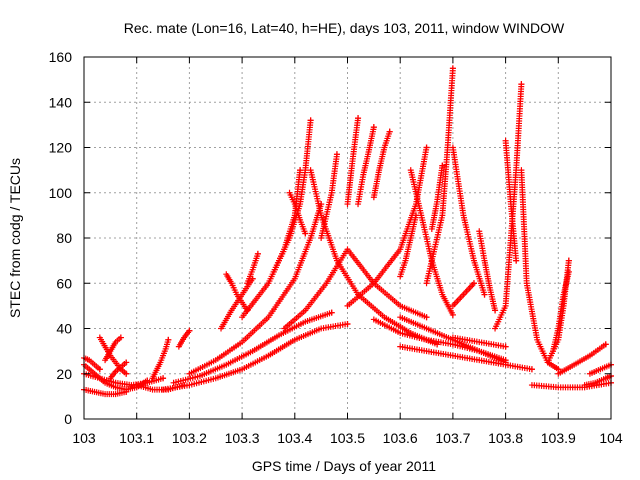  I want to click on x-tick-label: 103.4, so click(294, 438).